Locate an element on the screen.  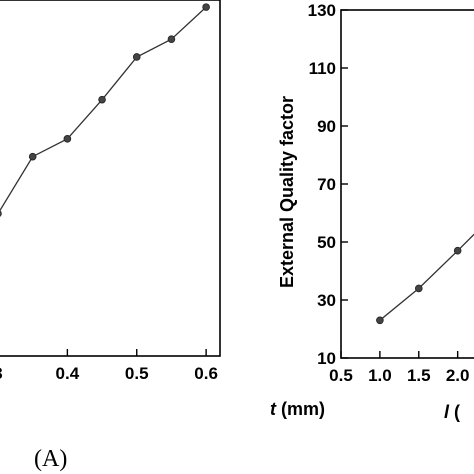
panel-b-x-axis-unit: ( is located at coordinates (454, 412).